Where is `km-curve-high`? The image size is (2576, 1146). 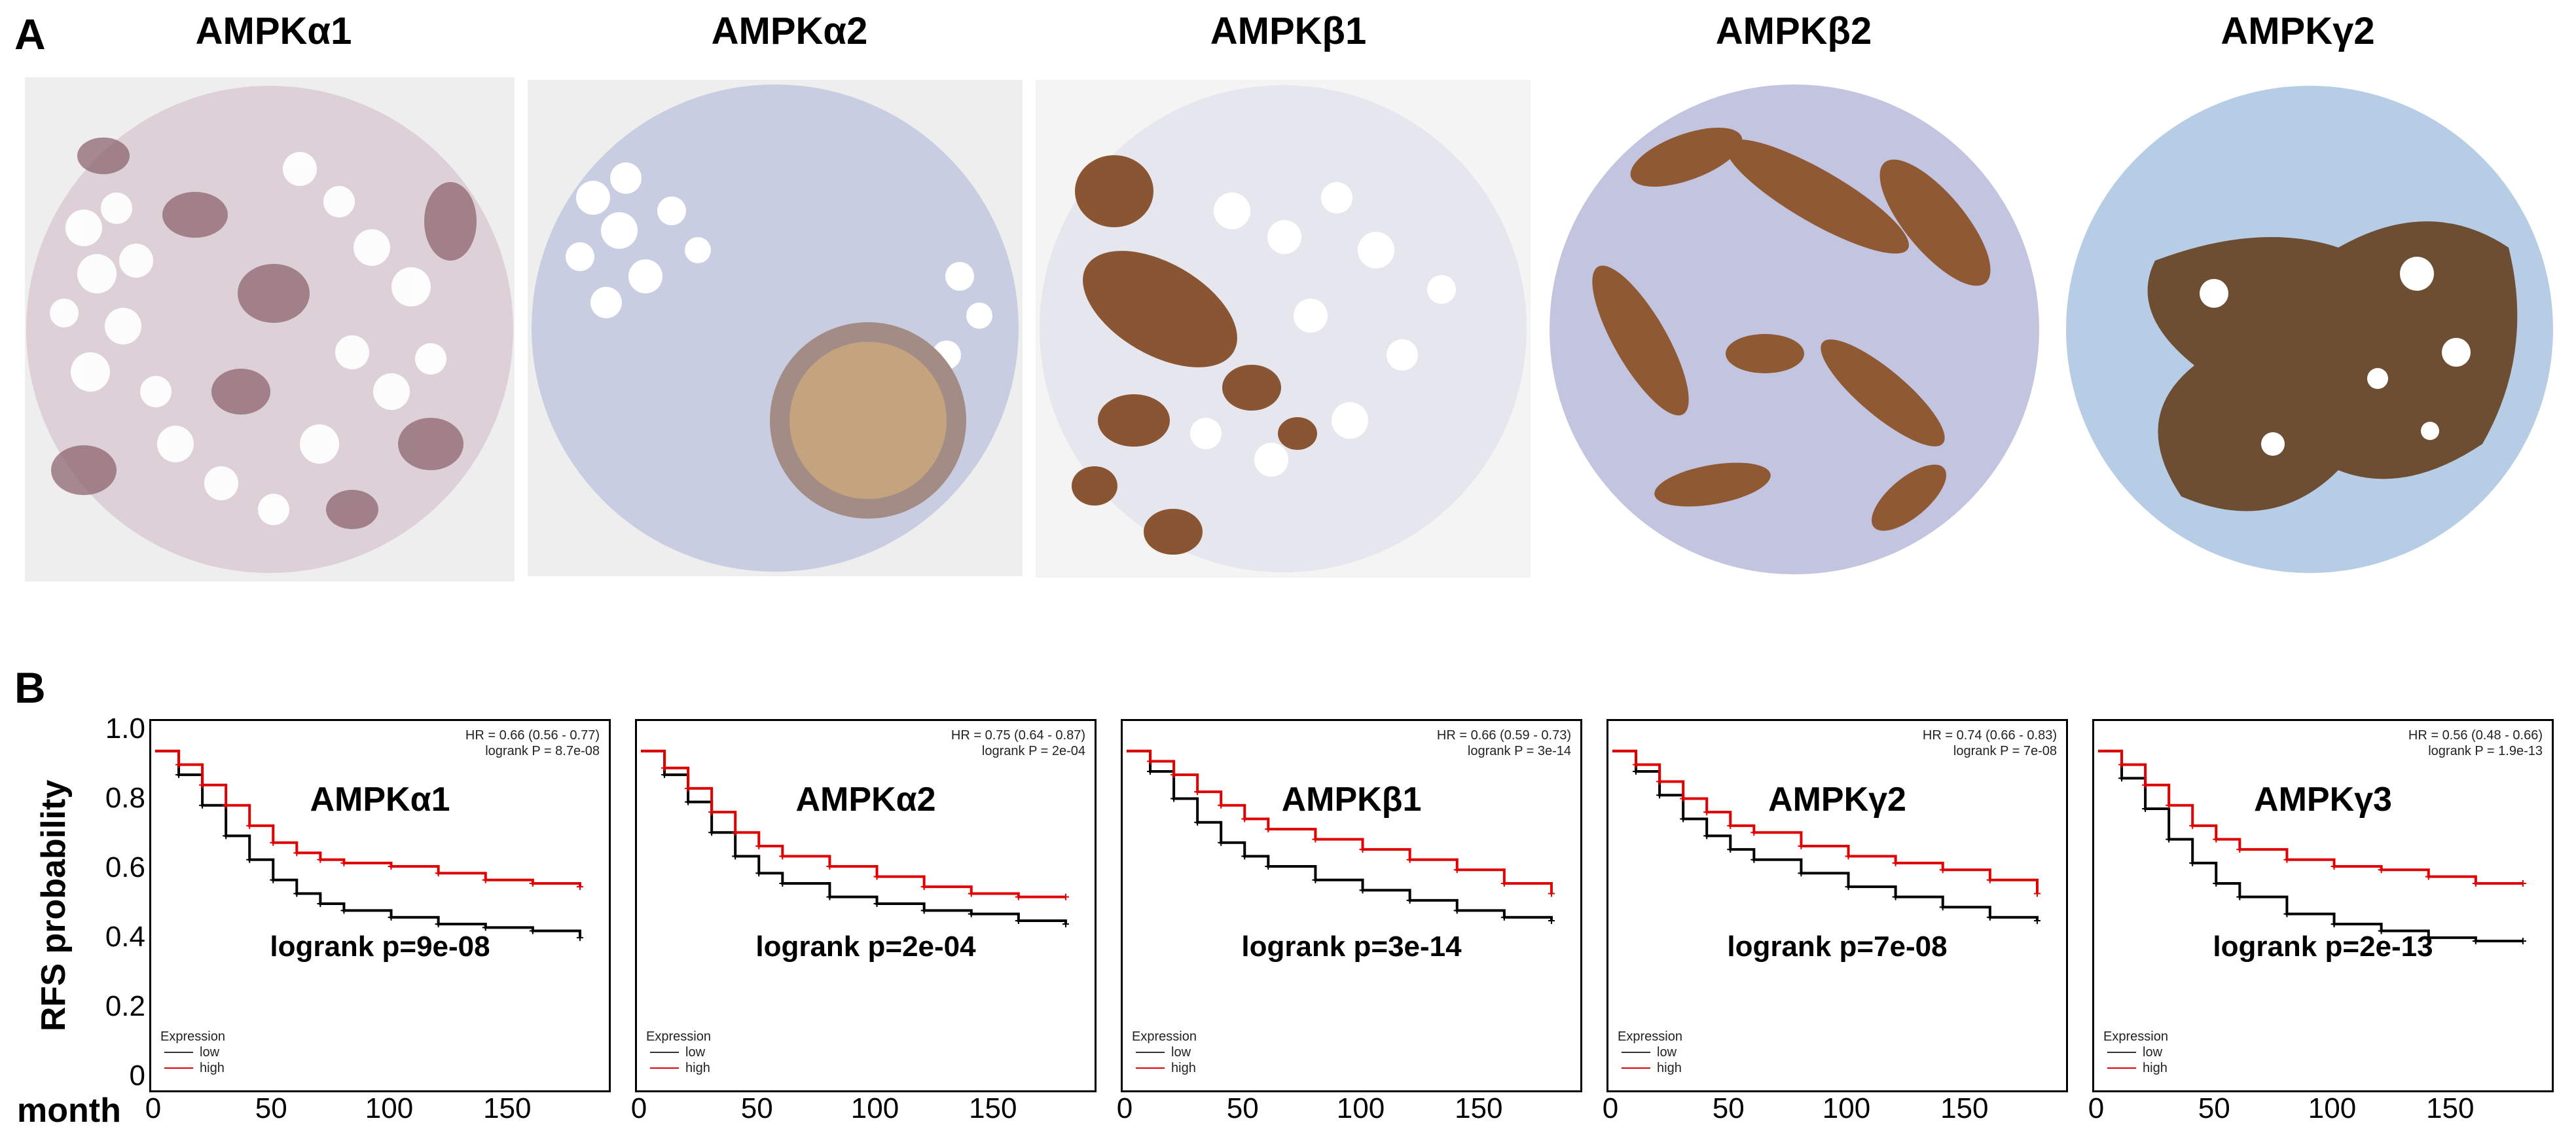
km-curve-high is located at coordinates (2310, 817).